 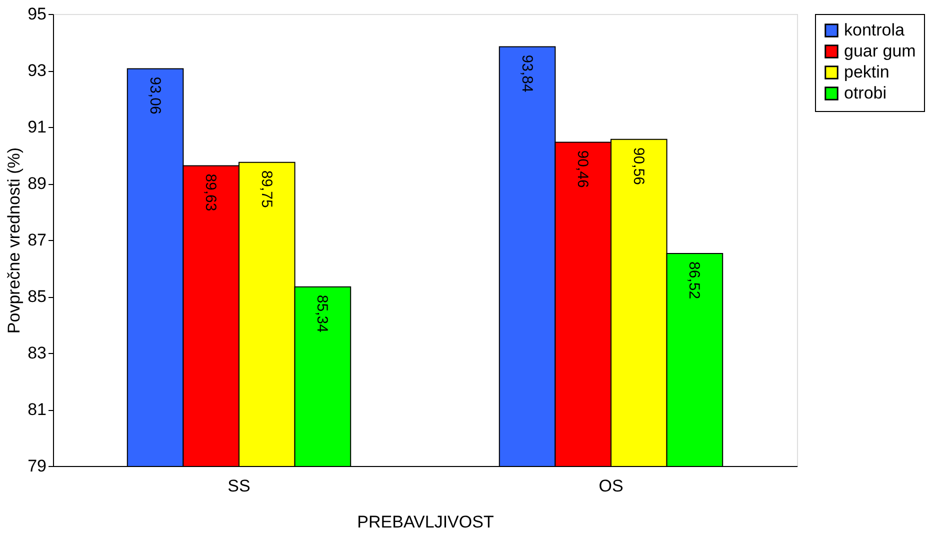 What do you see at coordinates (527, 73) in the screenshot?
I see `data-label: 93,84` at bounding box center [527, 73].